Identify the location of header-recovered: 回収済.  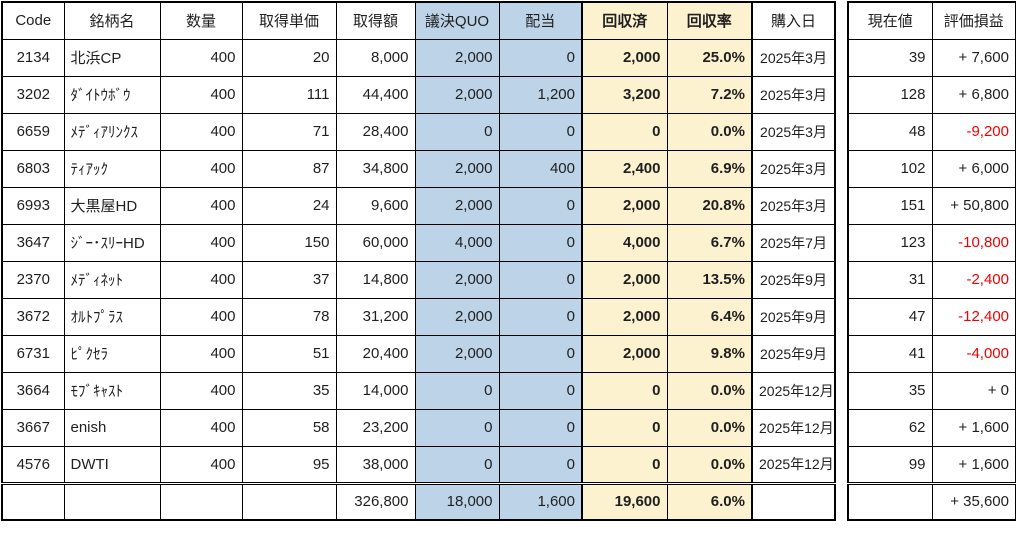
(624, 20).